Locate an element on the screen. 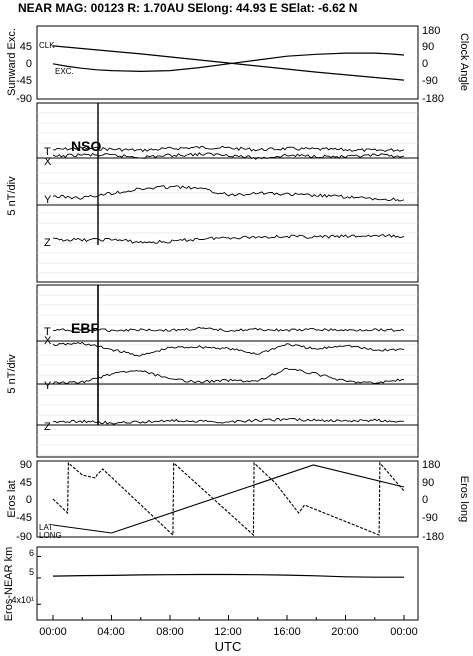 This screenshot has width=473, height=656. y-axis-label-right: Clock Angle is located at coordinates (464, 62).